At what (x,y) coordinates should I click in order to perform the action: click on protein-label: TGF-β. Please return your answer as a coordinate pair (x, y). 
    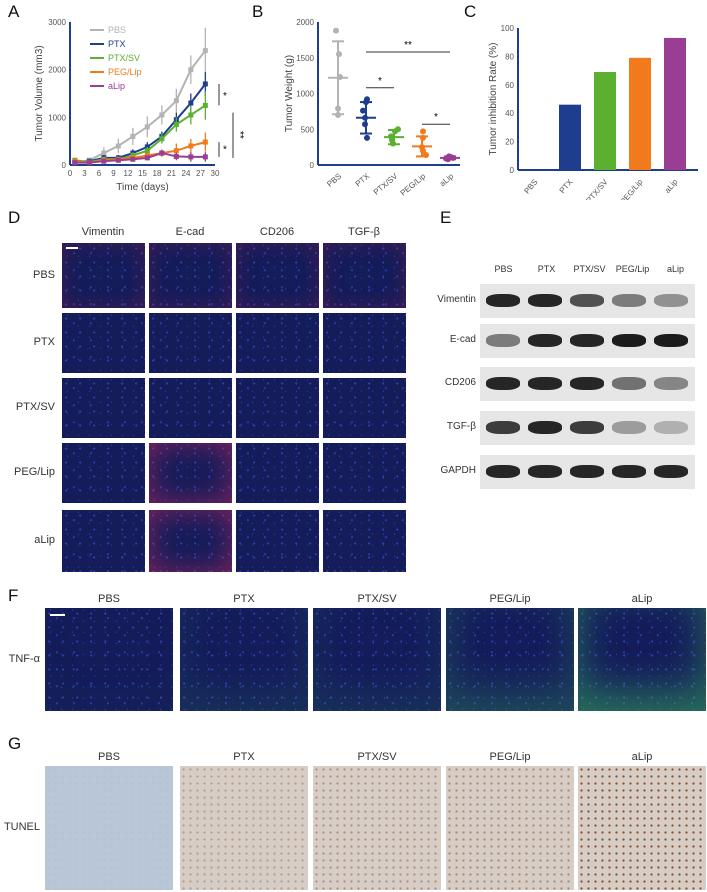
    Looking at the image, I should click on (461, 426).